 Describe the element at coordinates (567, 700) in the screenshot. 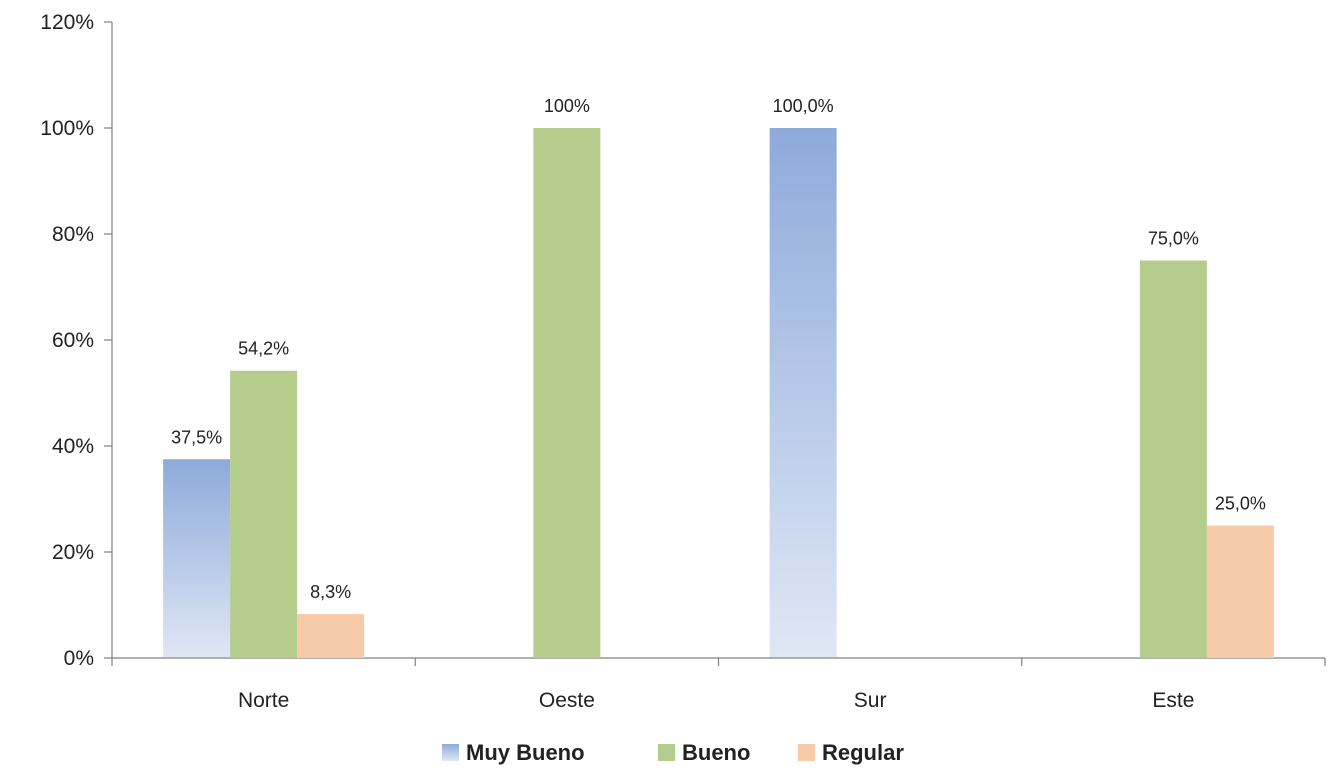

I see `x-category-label: Oeste` at that location.